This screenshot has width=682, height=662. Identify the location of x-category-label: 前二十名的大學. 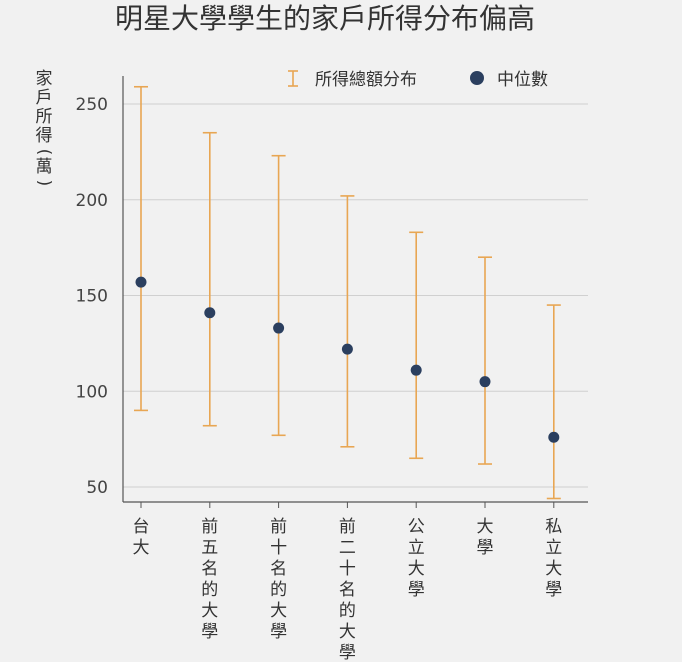
(347, 589).